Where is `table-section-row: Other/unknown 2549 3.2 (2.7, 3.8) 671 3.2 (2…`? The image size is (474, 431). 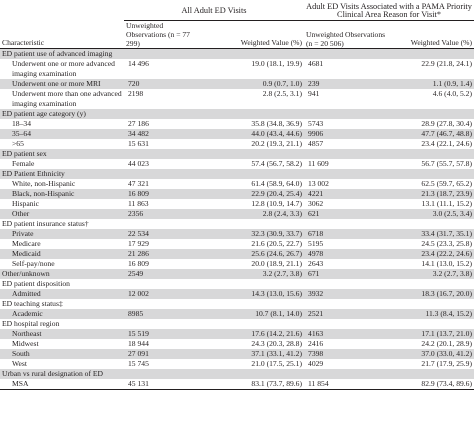
table-section-row: Other/unknown 2549 3.2 (2.7, 3.8) 671 3.2 (2… is located at coordinates (237, 274).